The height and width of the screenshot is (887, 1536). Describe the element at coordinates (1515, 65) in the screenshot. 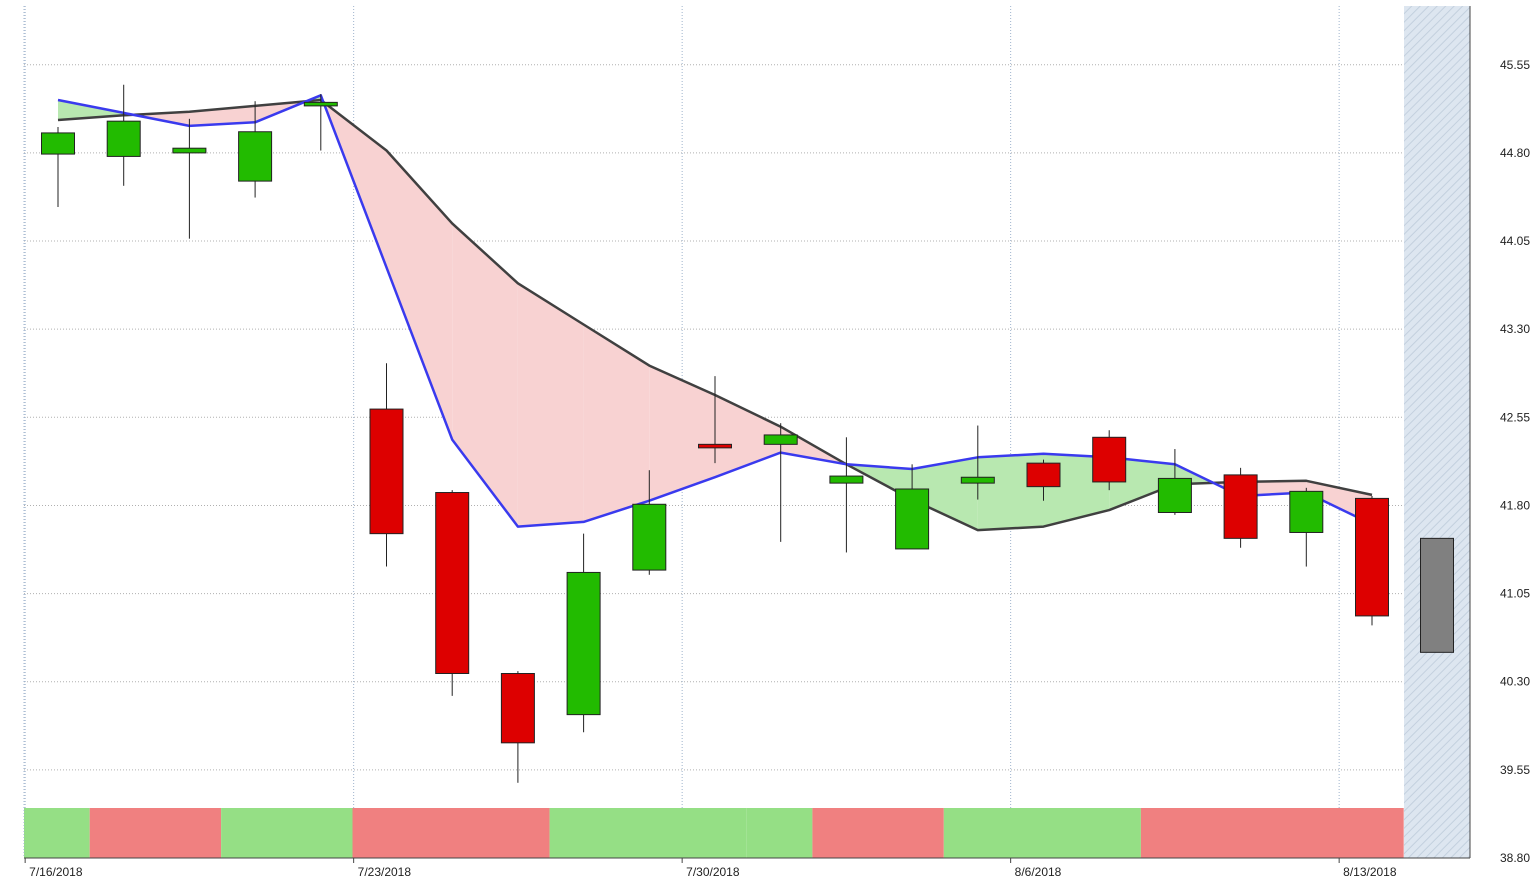

I see `y-tick-label: 45.55` at that location.